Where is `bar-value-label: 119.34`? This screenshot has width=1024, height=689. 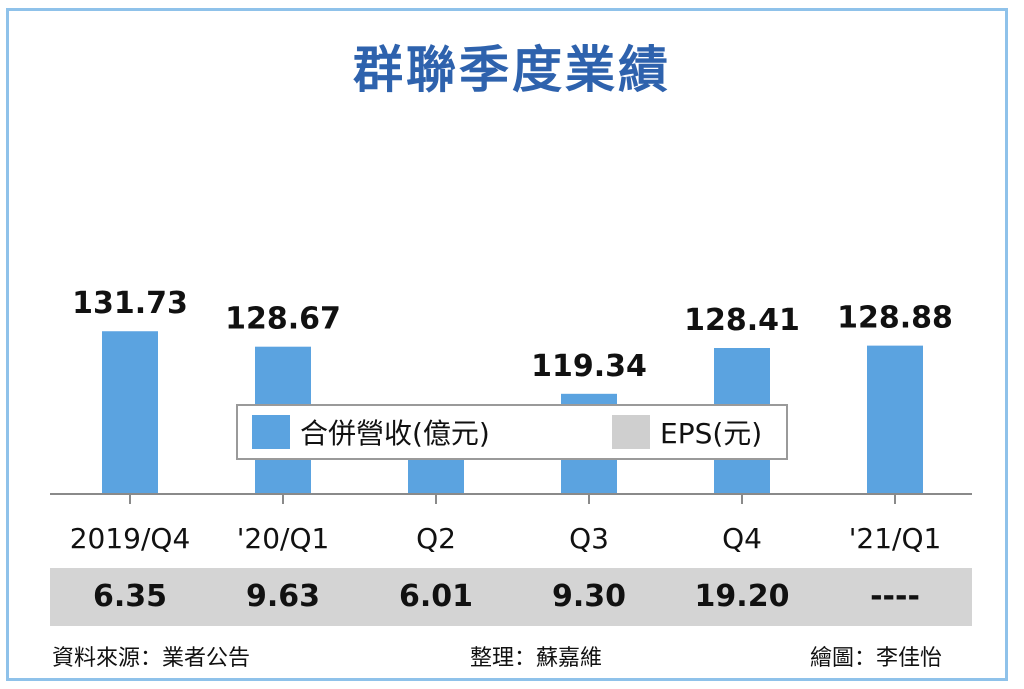
bar-value-label: 119.34 is located at coordinates (589, 366).